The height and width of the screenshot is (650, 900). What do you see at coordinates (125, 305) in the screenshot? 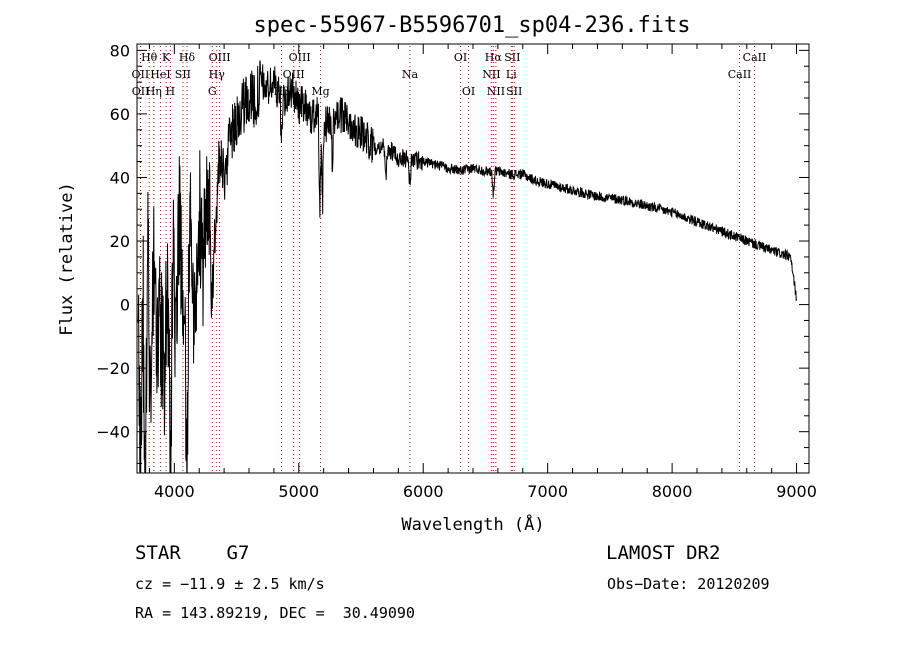
I see `y-tick-label: 0` at bounding box center [125, 305].